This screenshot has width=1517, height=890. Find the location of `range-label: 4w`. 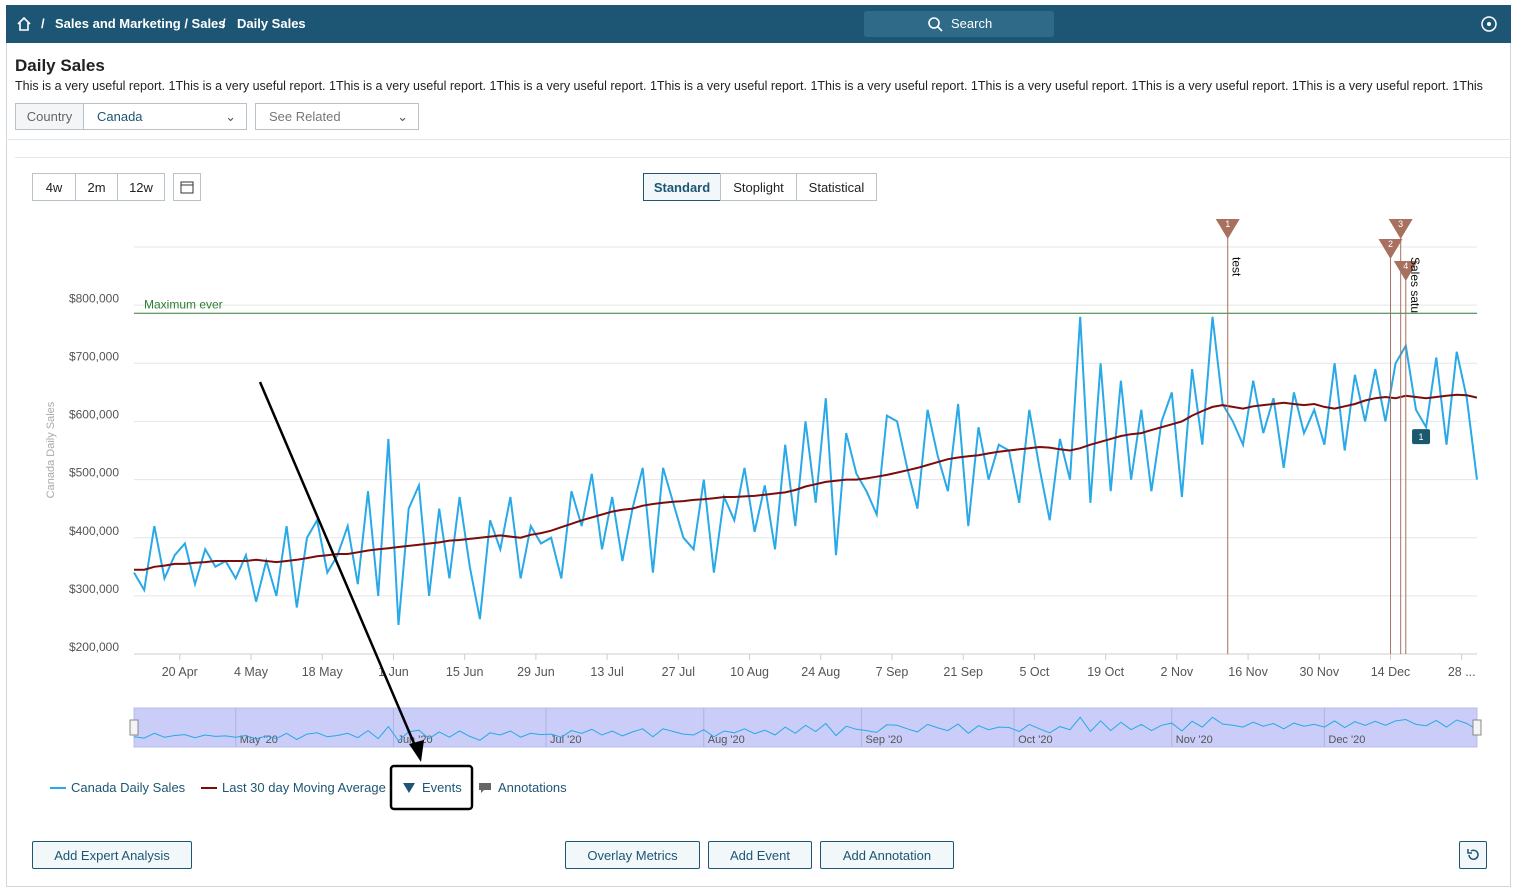

range-label: 4w is located at coordinates (54, 187).